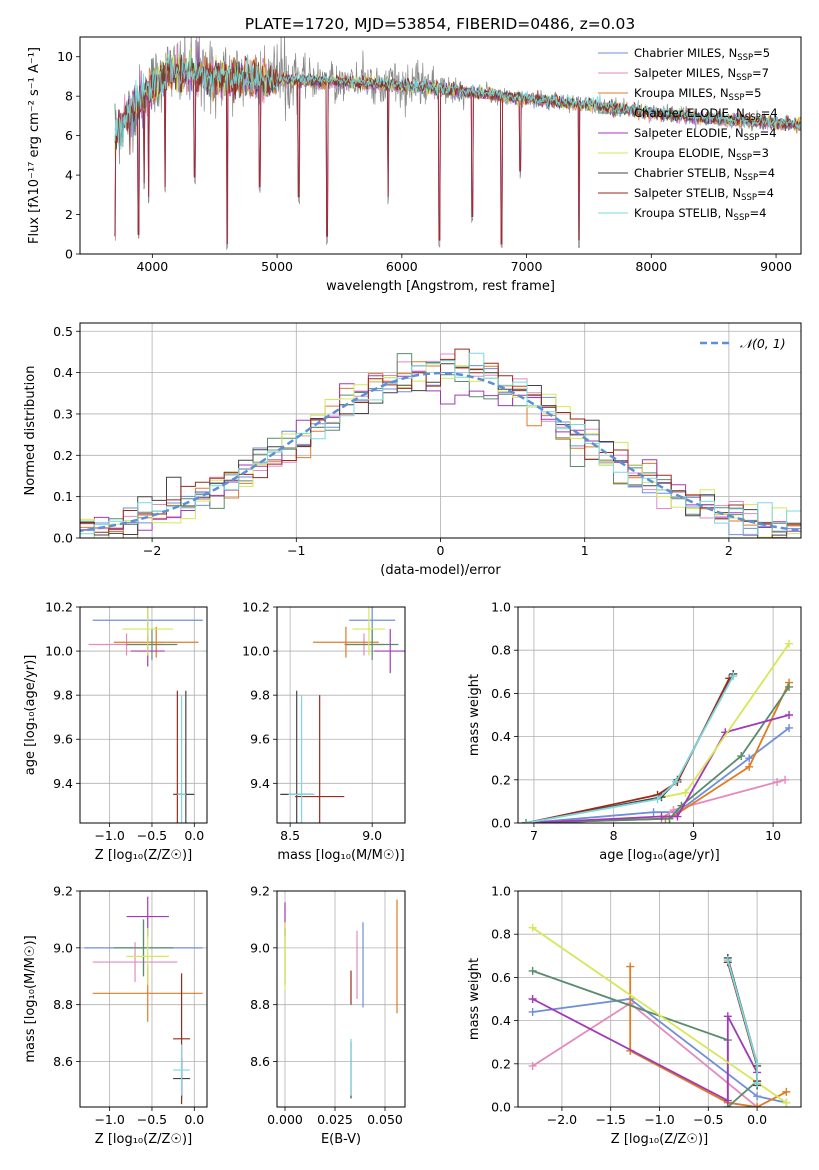 This screenshot has height=1170, width=819. What do you see at coordinates (702, 54) in the screenshot?
I see `legend-entry: Chabrier MILES, NSSP=5` at bounding box center [702, 54].